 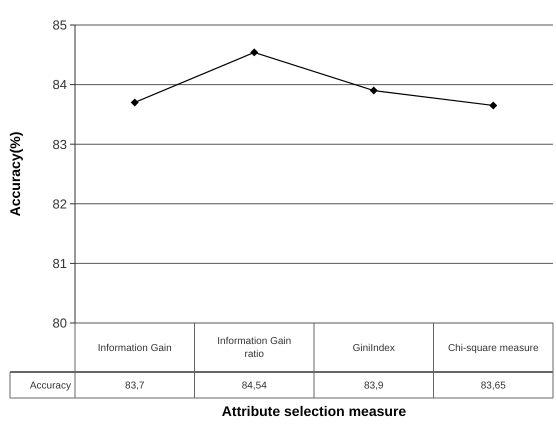 What do you see at coordinates (255, 386) in the screenshot?
I see `data-label: 84,54` at bounding box center [255, 386].